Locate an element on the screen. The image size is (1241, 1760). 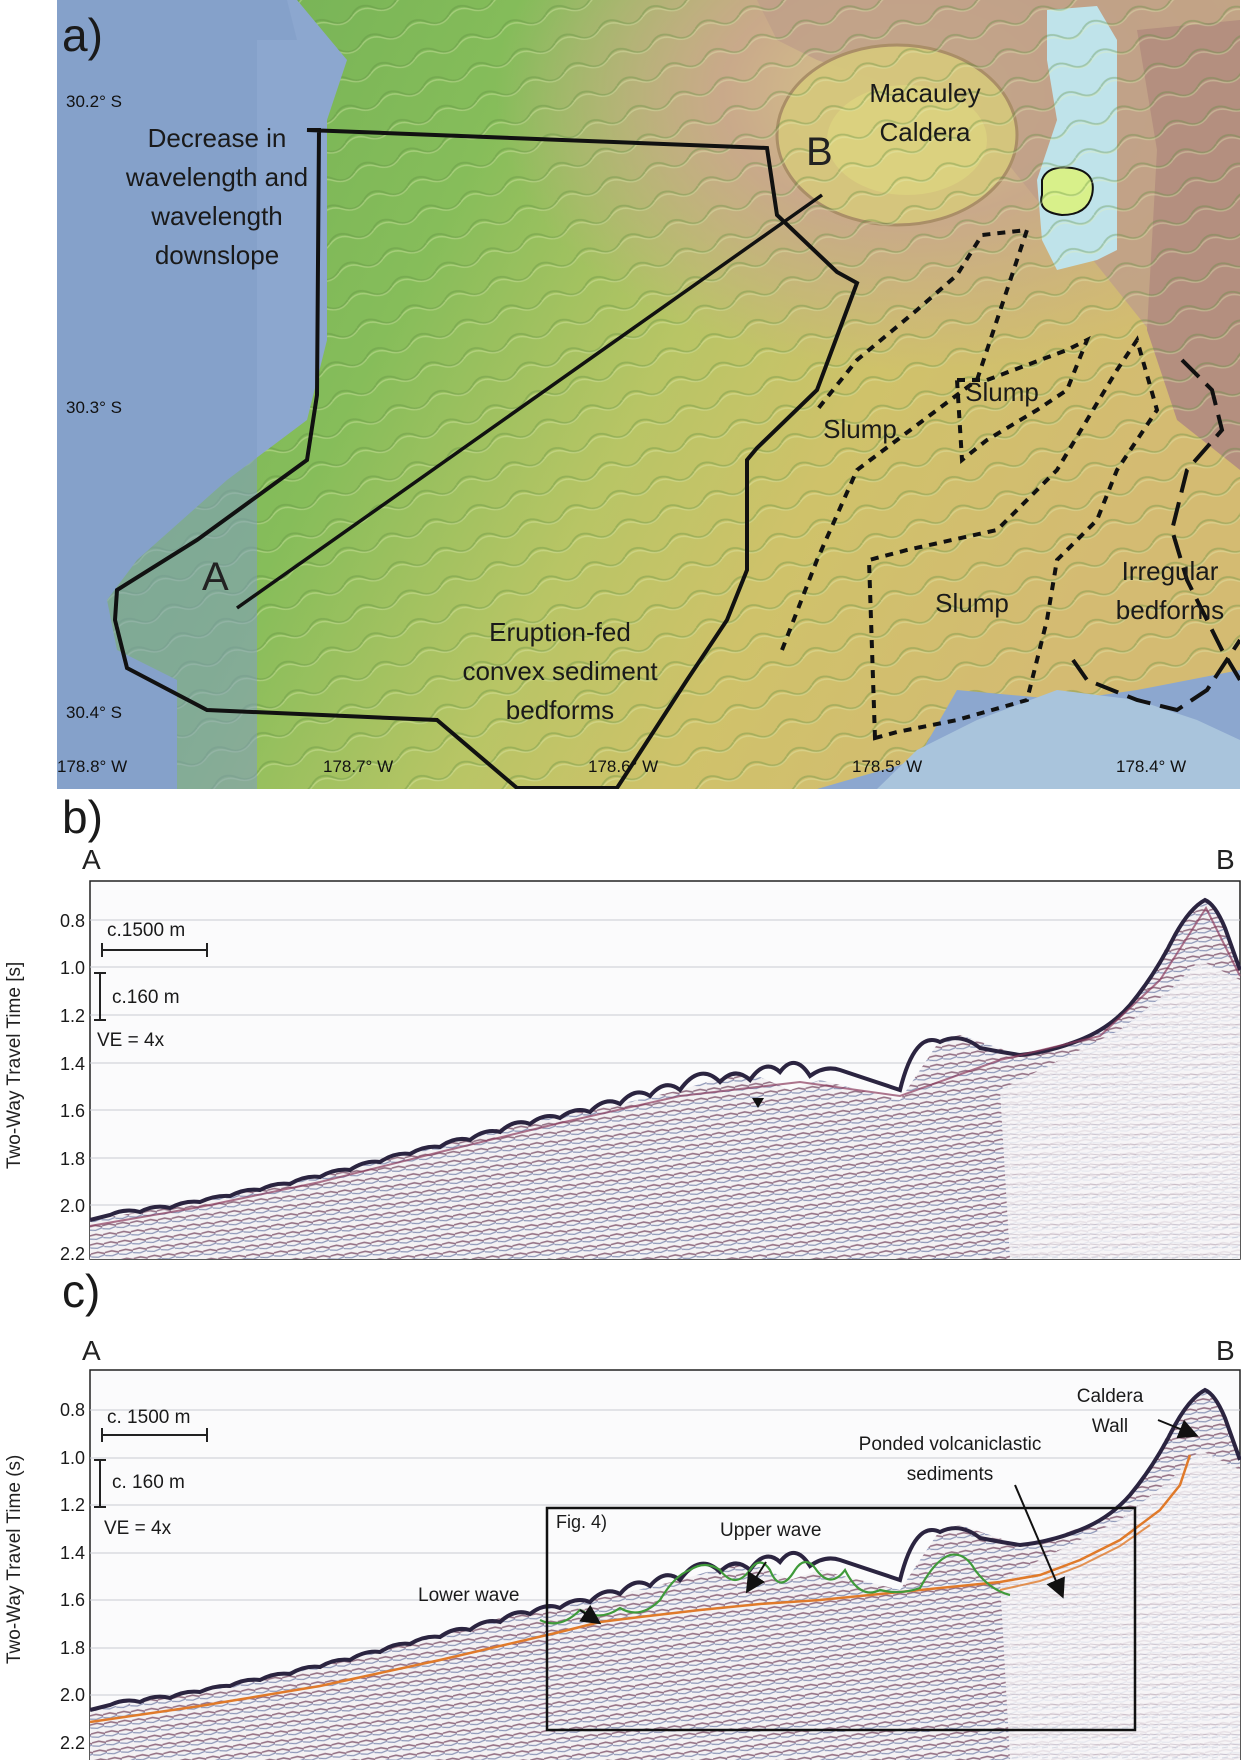
lon-label-1787: 178.7° W is located at coordinates (358, 766).